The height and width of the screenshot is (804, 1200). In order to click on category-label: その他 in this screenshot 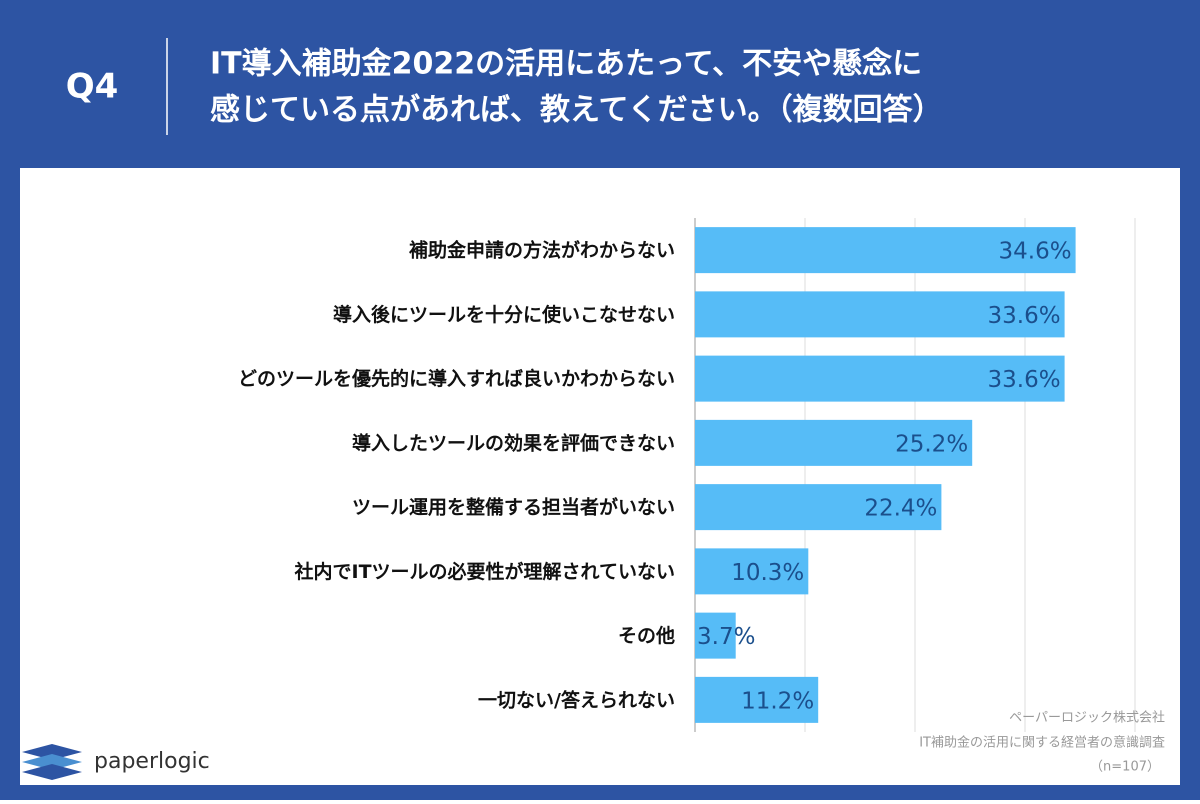, I will do `click(646, 635)`.